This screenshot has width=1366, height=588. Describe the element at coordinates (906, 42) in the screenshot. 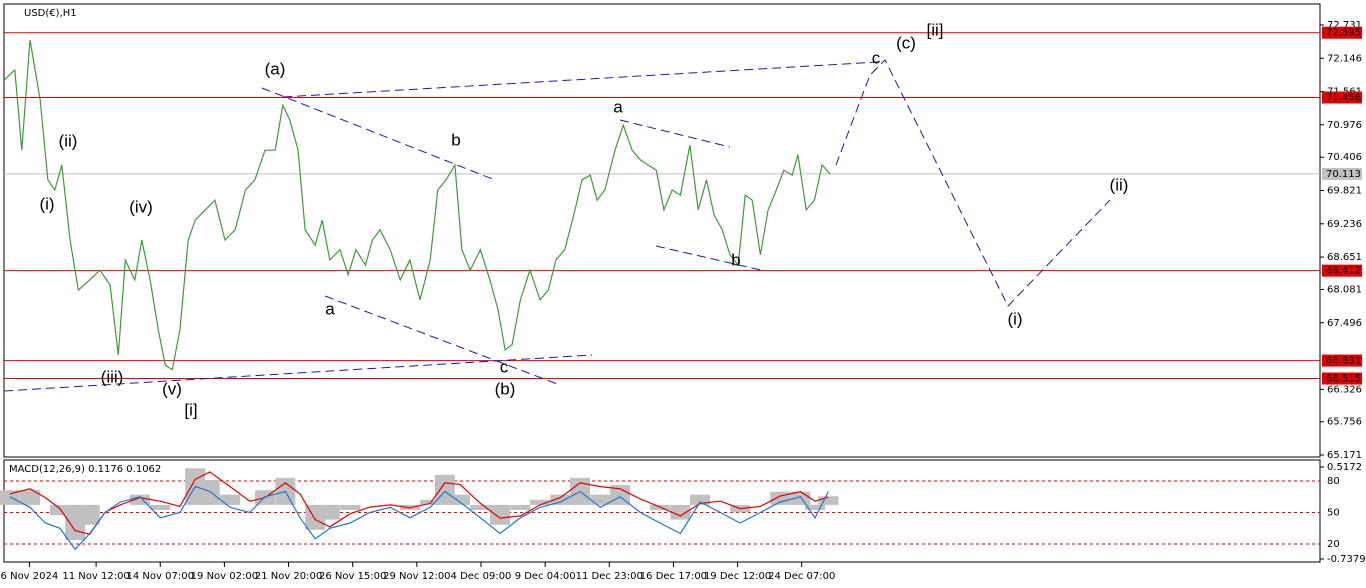

I see `wave-label: (c)` at that location.